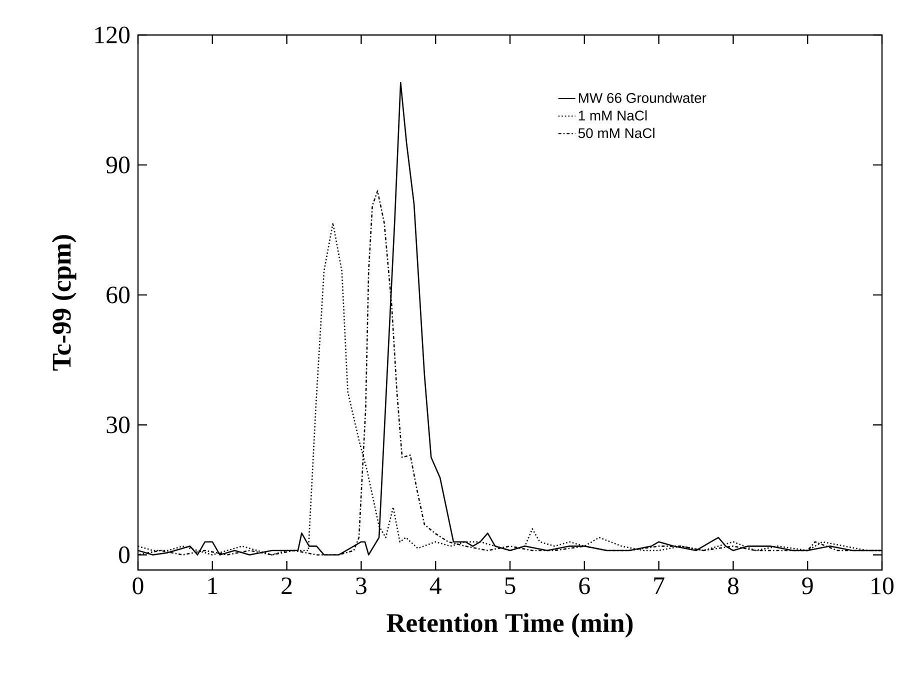  Describe the element at coordinates (642, 97) in the screenshot. I see `legend-label: MW 66 Groundwater` at that location.